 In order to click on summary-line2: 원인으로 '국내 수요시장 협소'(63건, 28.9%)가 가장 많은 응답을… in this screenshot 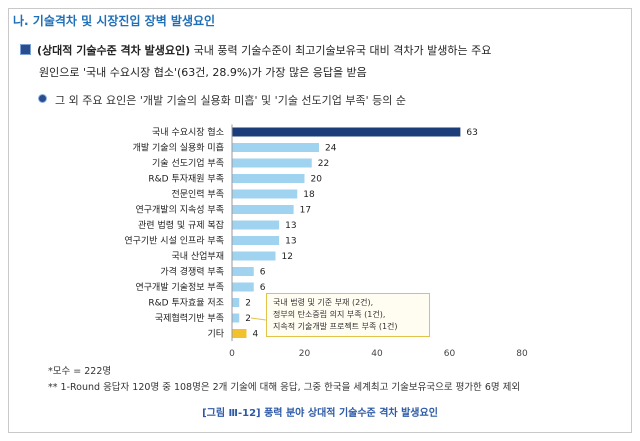, I will do `click(203, 72)`.